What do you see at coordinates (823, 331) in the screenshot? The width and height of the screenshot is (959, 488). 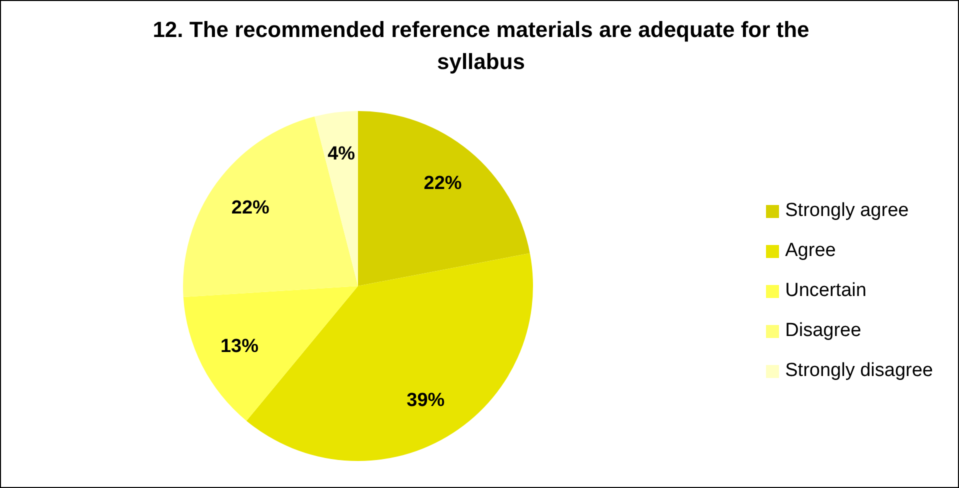 I see `legend-label: Disagree` at bounding box center [823, 331].